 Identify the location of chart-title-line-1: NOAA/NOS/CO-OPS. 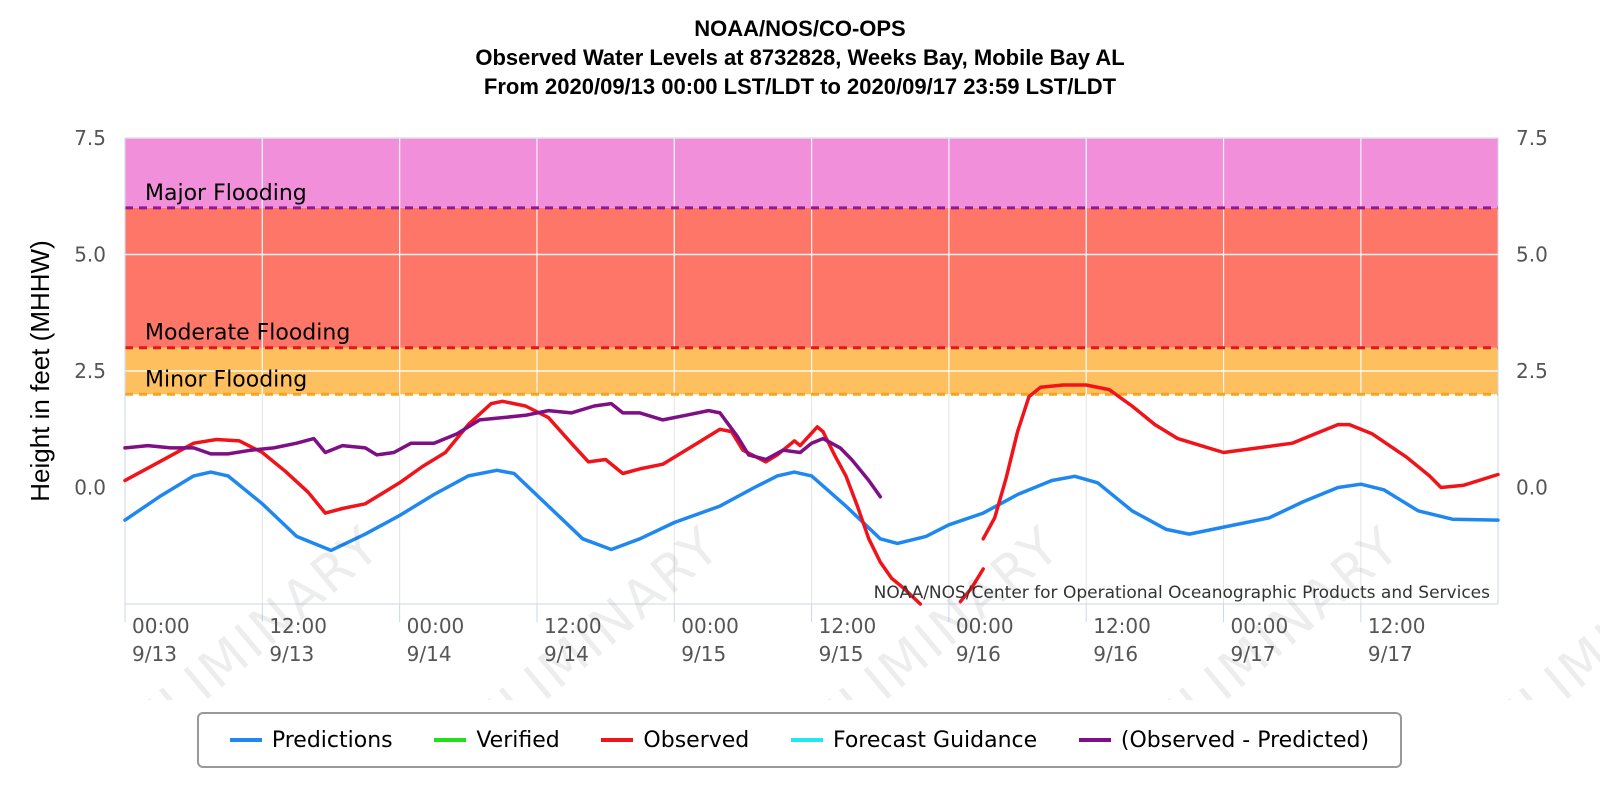
(800, 28).